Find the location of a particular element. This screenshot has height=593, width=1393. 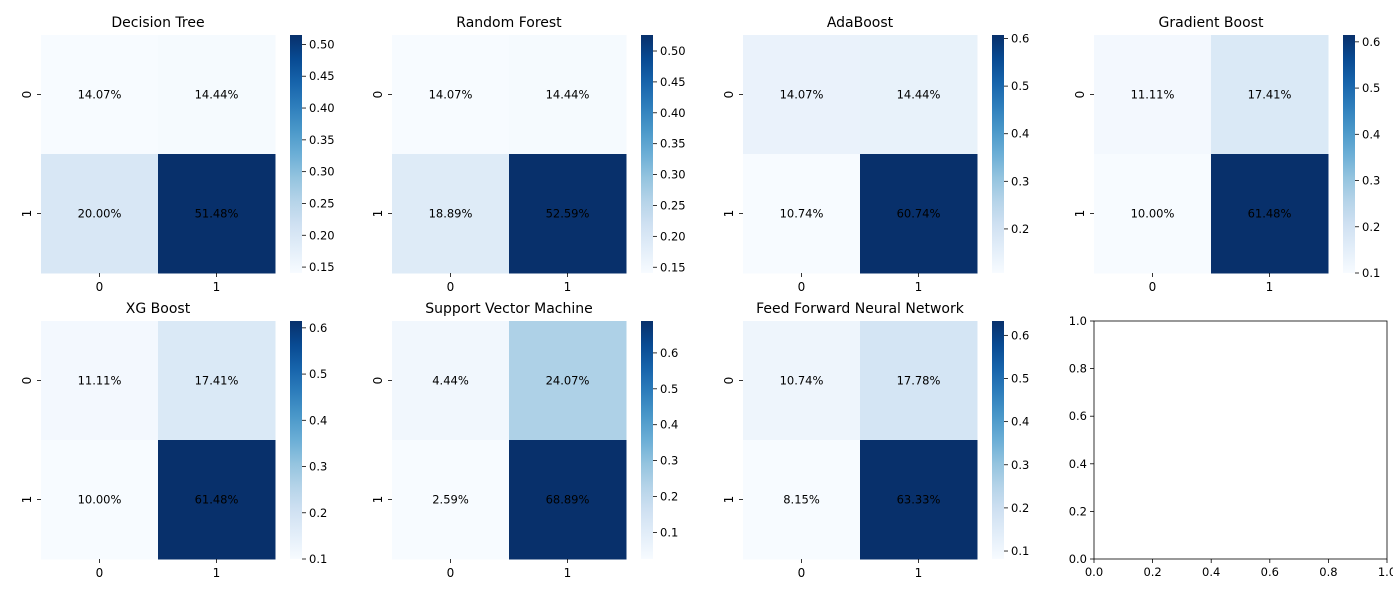

cell-annotation: 18.89% is located at coordinates (451, 214).